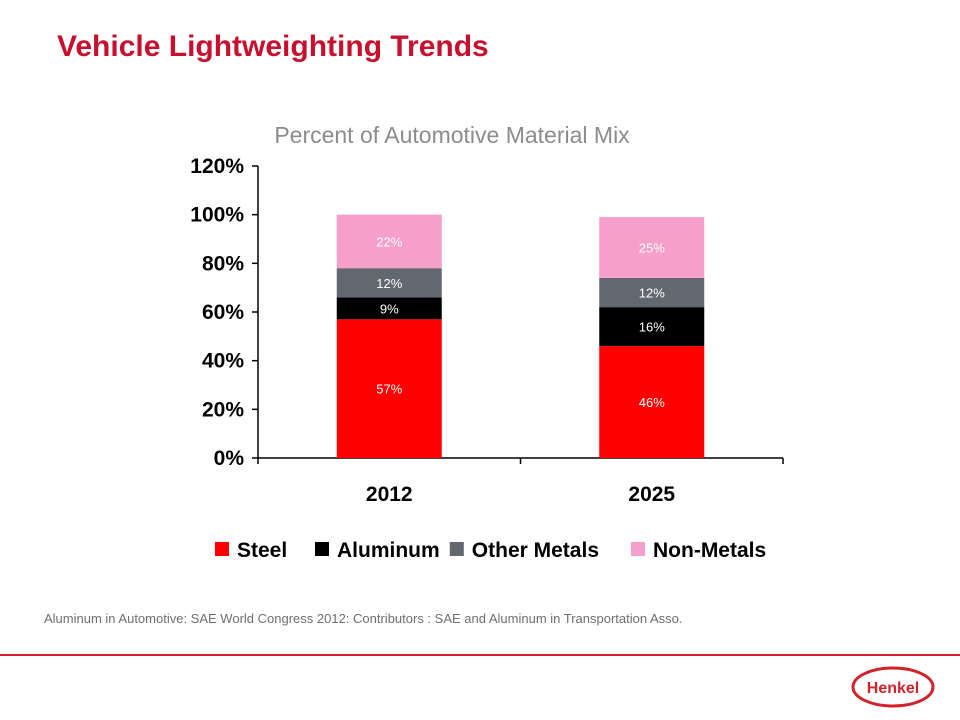 The image size is (960, 720). I want to click on legend-label-other-metals: Other Metals, so click(535, 550).